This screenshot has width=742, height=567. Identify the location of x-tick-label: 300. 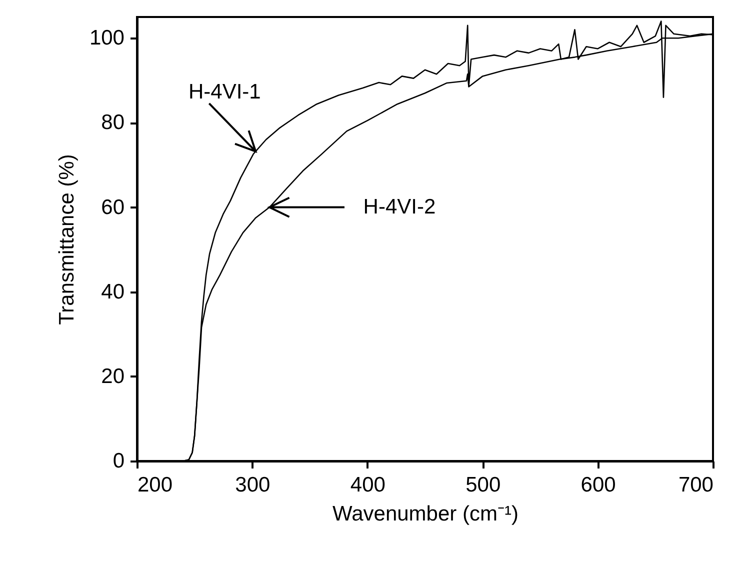
(252, 485).